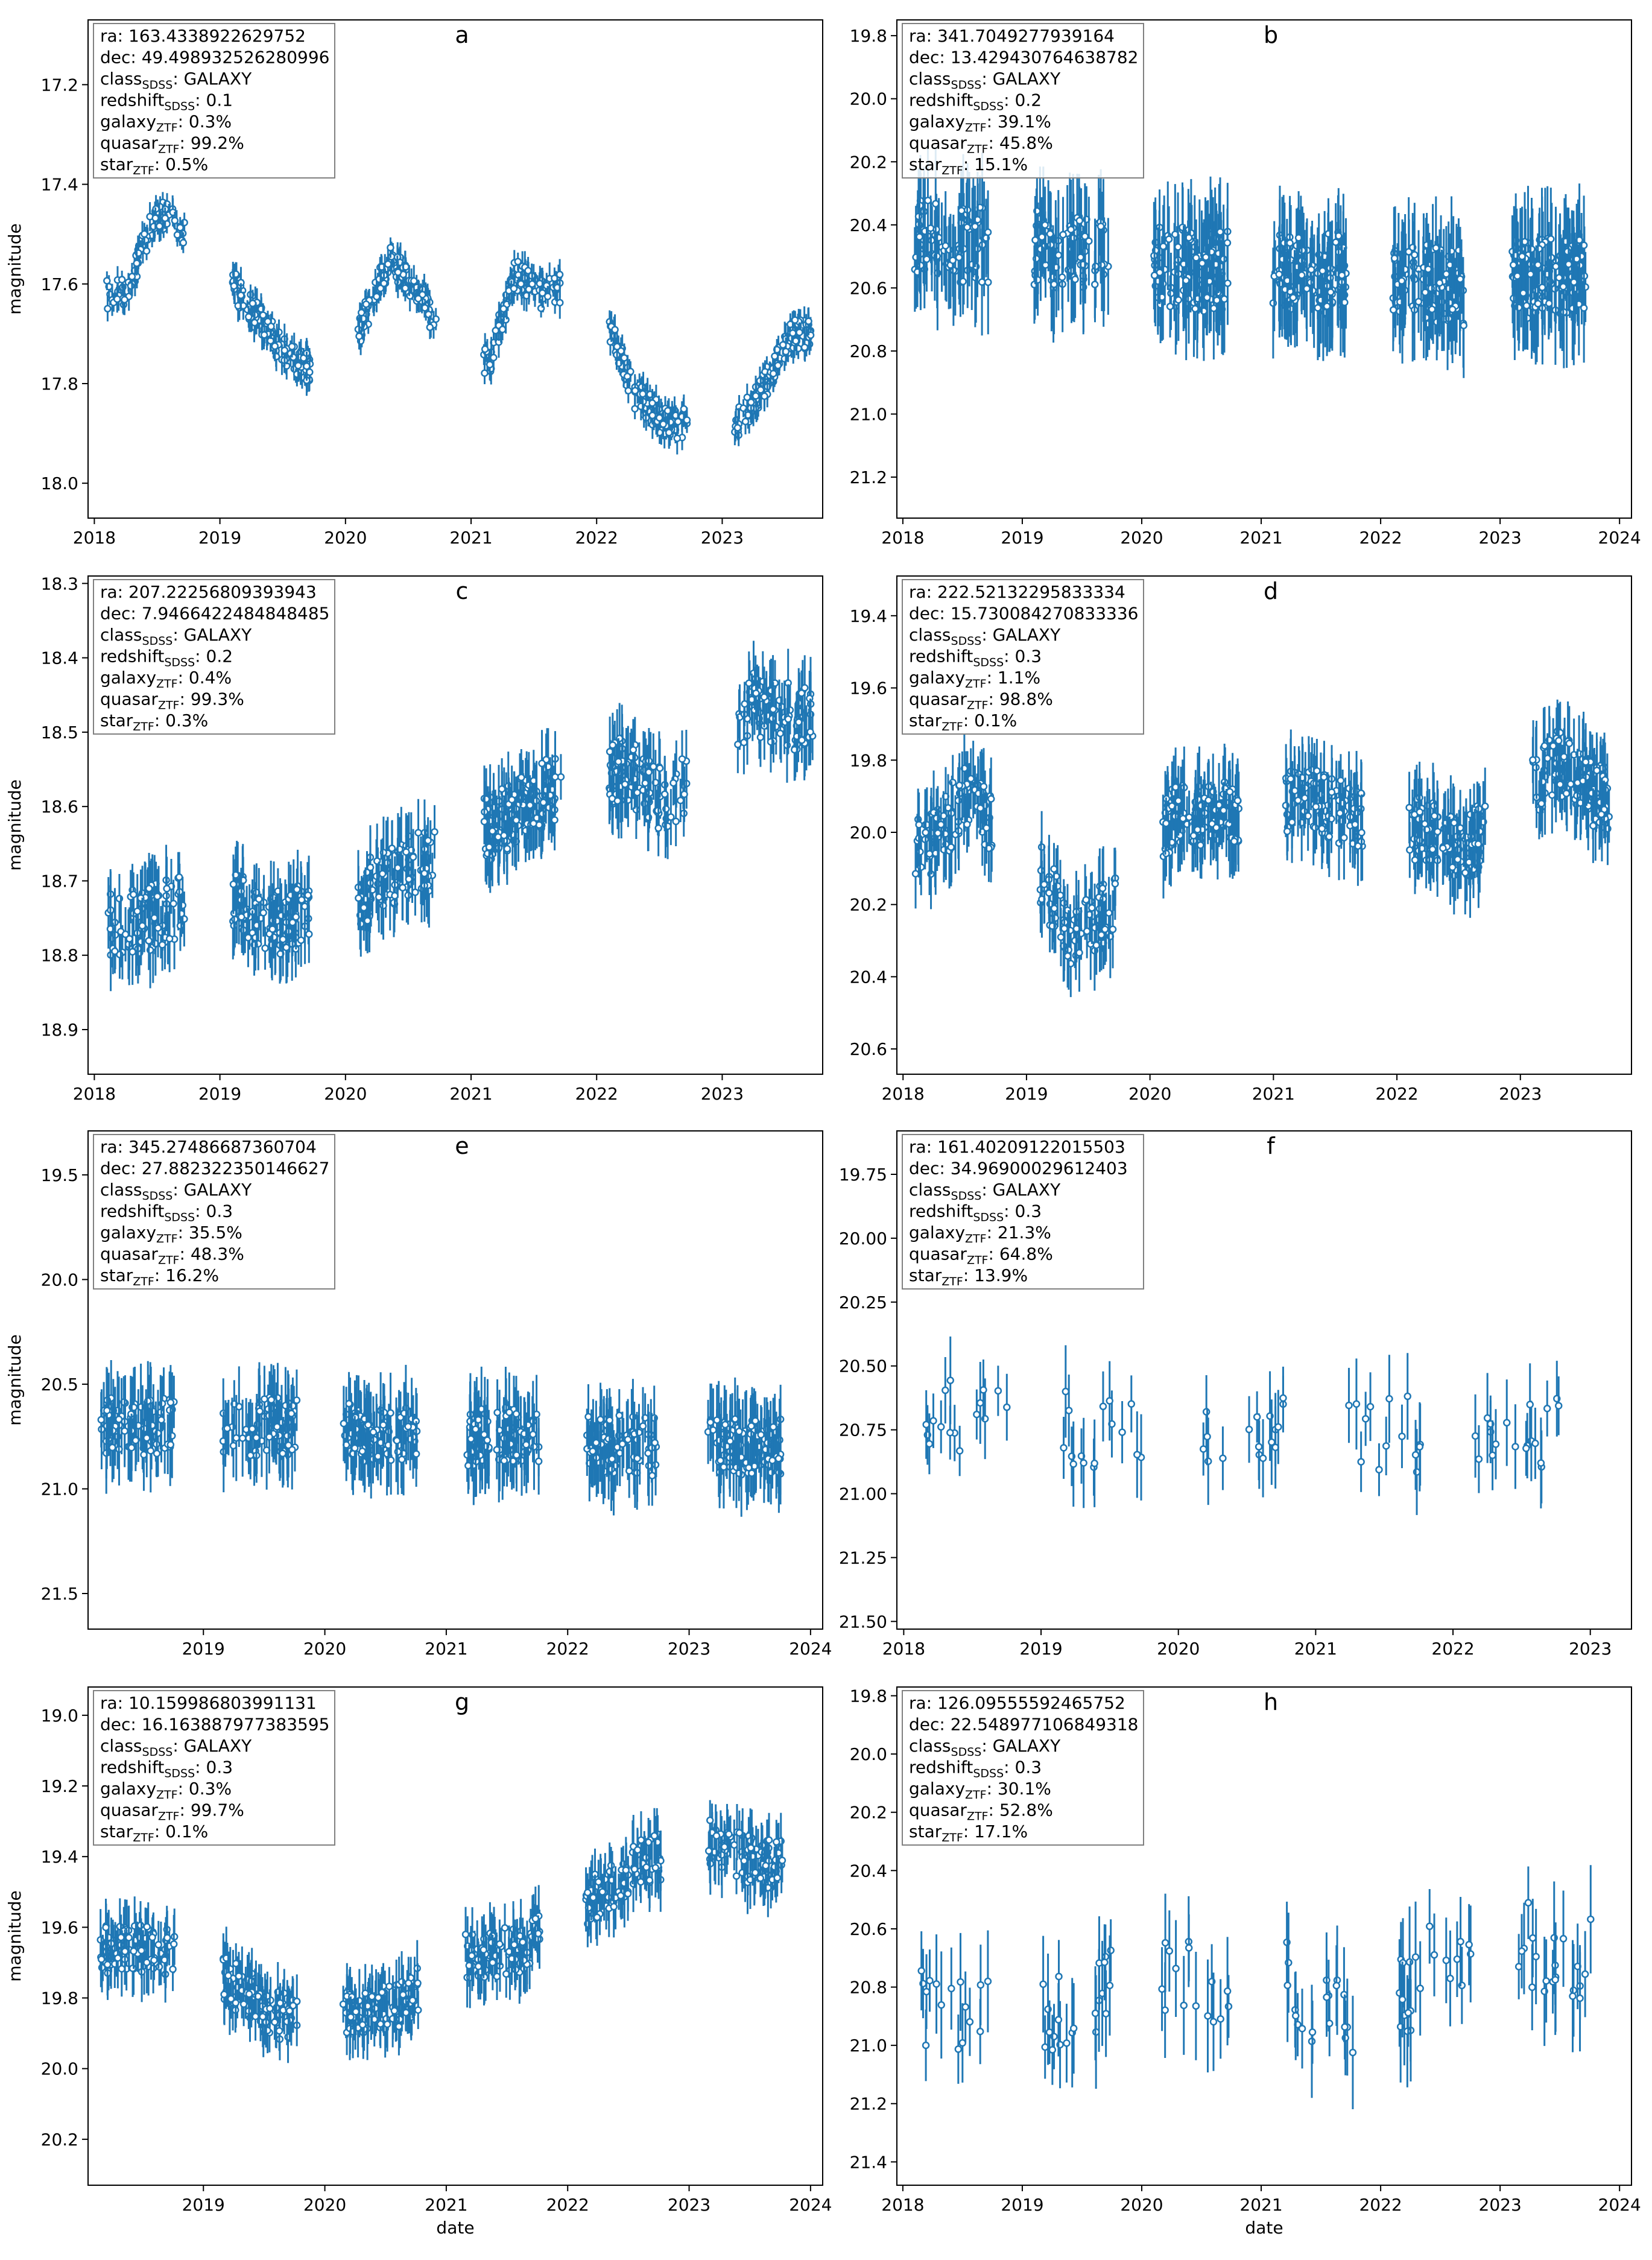 This screenshot has height=2260, width=1652. What do you see at coordinates (968, 165) in the screenshot?
I see `info-star: starZTF: 15.1%` at bounding box center [968, 165].